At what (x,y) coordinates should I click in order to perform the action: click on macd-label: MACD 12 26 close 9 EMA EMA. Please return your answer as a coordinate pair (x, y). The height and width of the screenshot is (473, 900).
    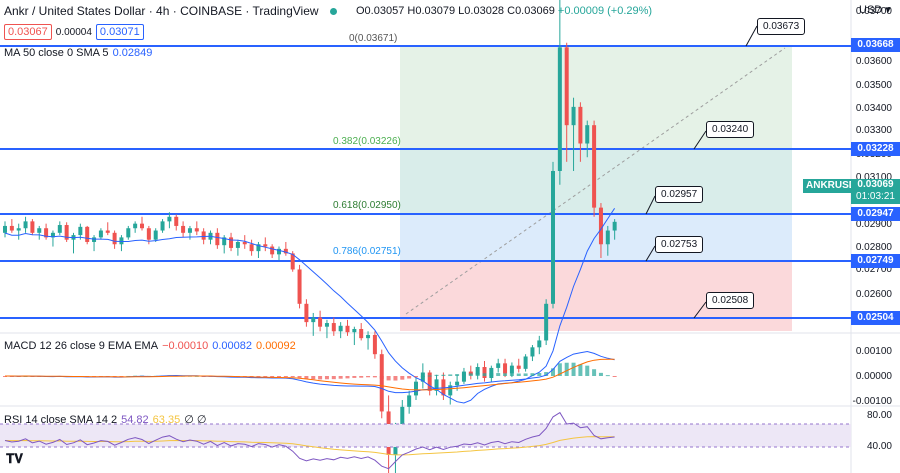
    Looking at the image, I should click on (81, 346).